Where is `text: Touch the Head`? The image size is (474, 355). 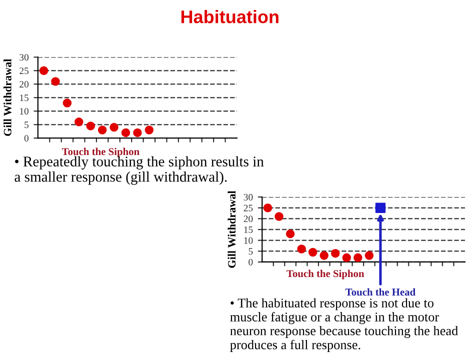
text: Touch the Head is located at coordinates (381, 292).